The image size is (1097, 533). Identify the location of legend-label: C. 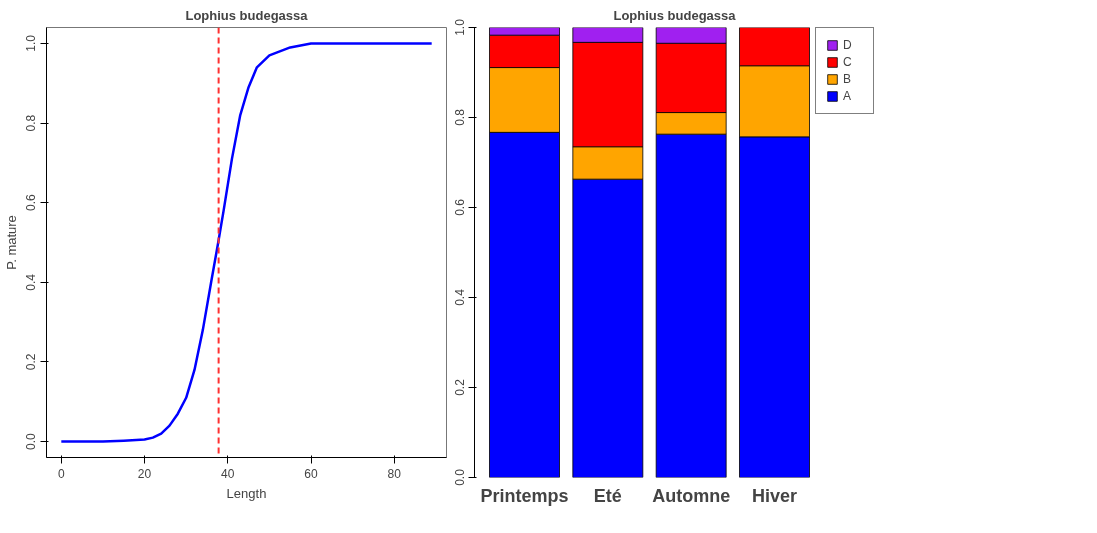
(848, 62).